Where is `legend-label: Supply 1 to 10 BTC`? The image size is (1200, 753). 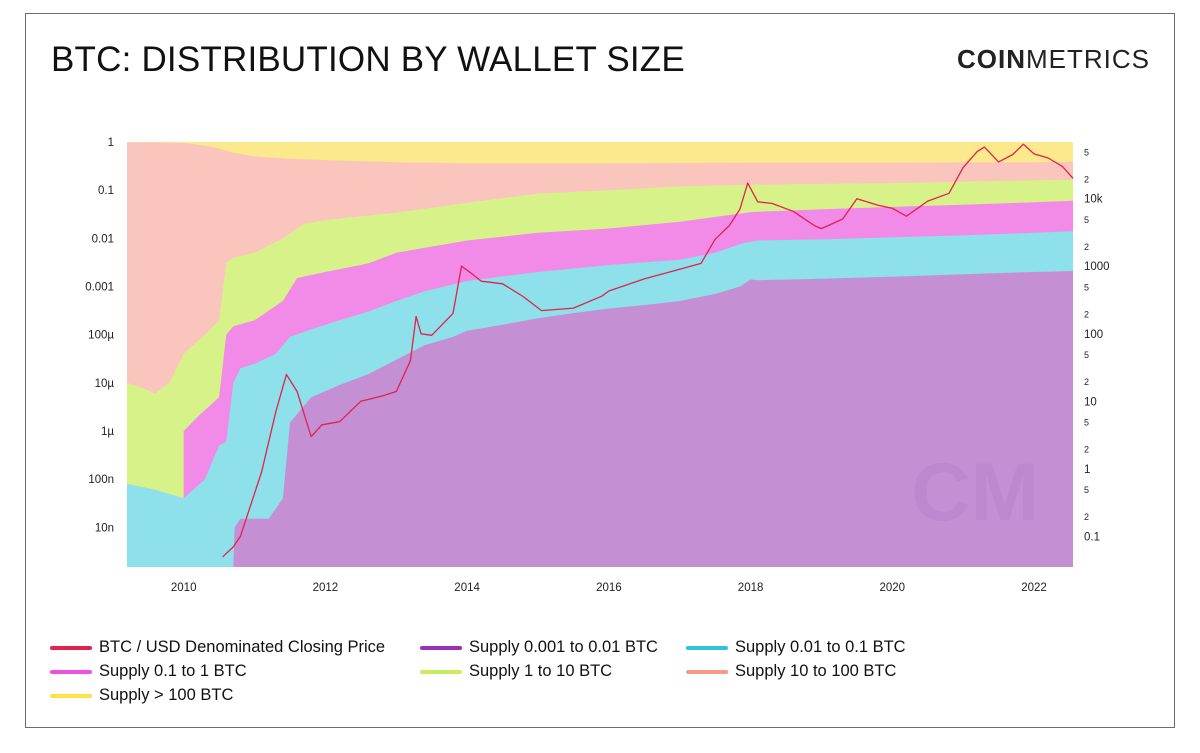 legend-label: Supply 1 to 10 BTC is located at coordinates (541, 671).